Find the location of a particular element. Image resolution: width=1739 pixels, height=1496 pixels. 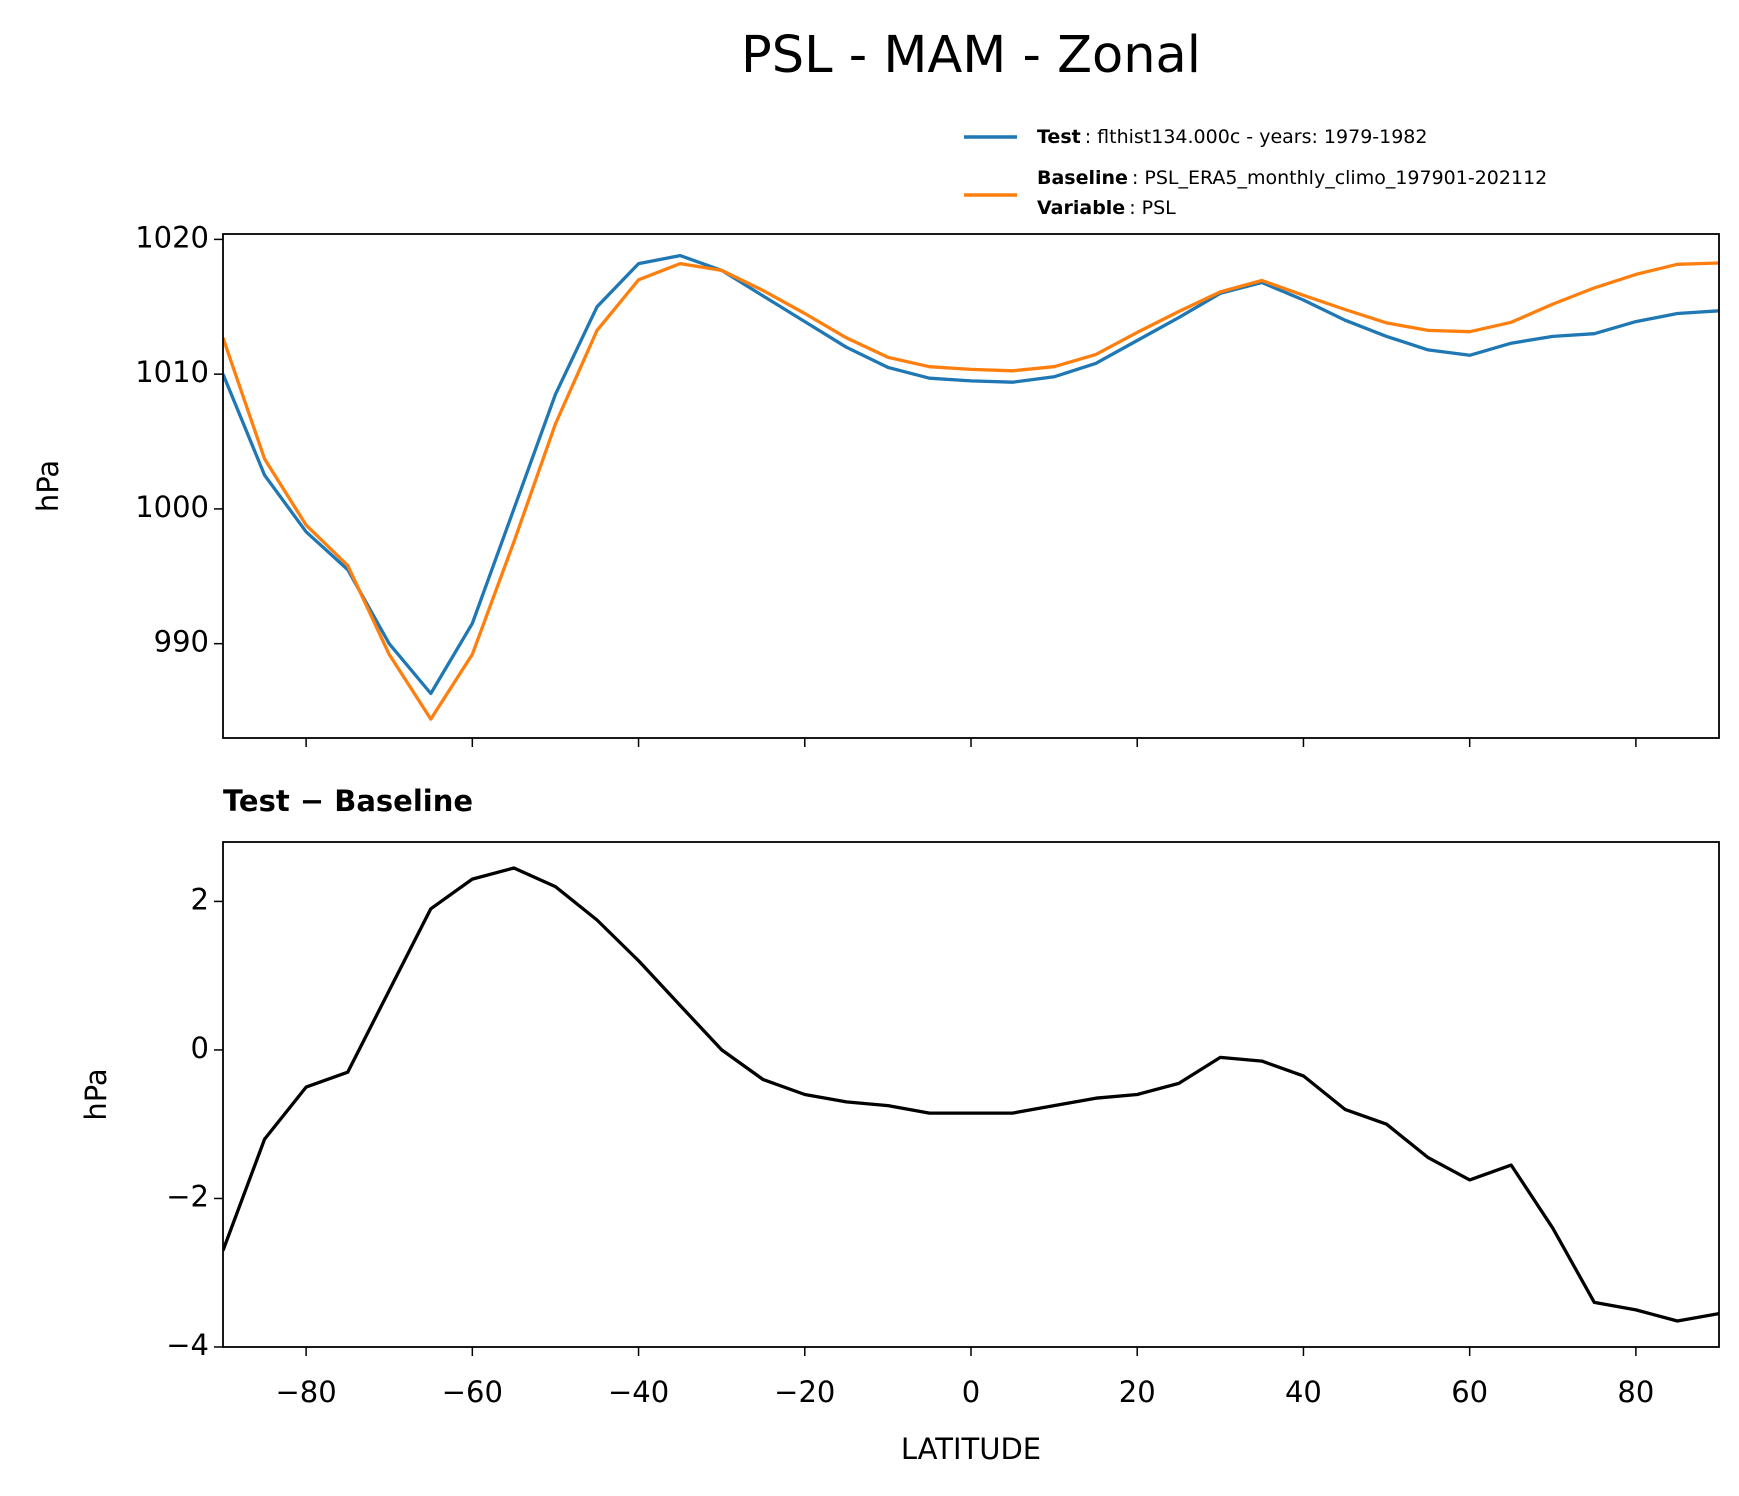

x-tick-label: 40 is located at coordinates (1303, 1392).